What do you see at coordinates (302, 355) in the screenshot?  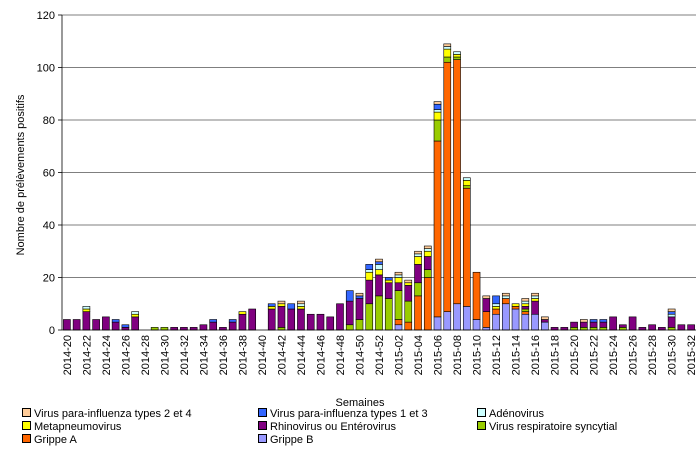 I see `x-tick-label: 2014-44` at bounding box center [302, 355].